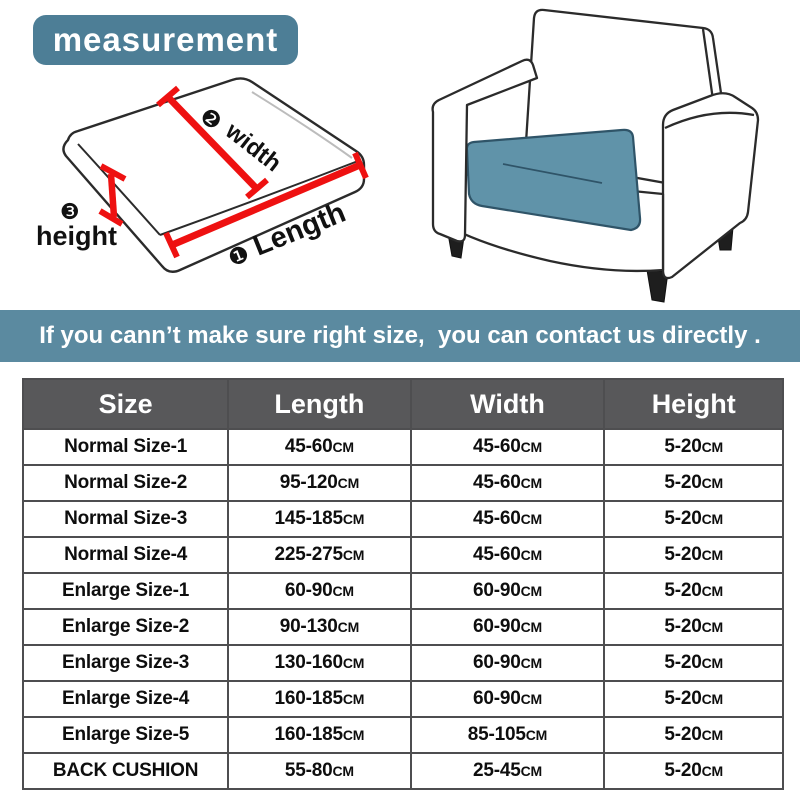  What do you see at coordinates (125, 519) in the screenshot?
I see `size-name-cell: Normal Size-3` at bounding box center [125, 519].